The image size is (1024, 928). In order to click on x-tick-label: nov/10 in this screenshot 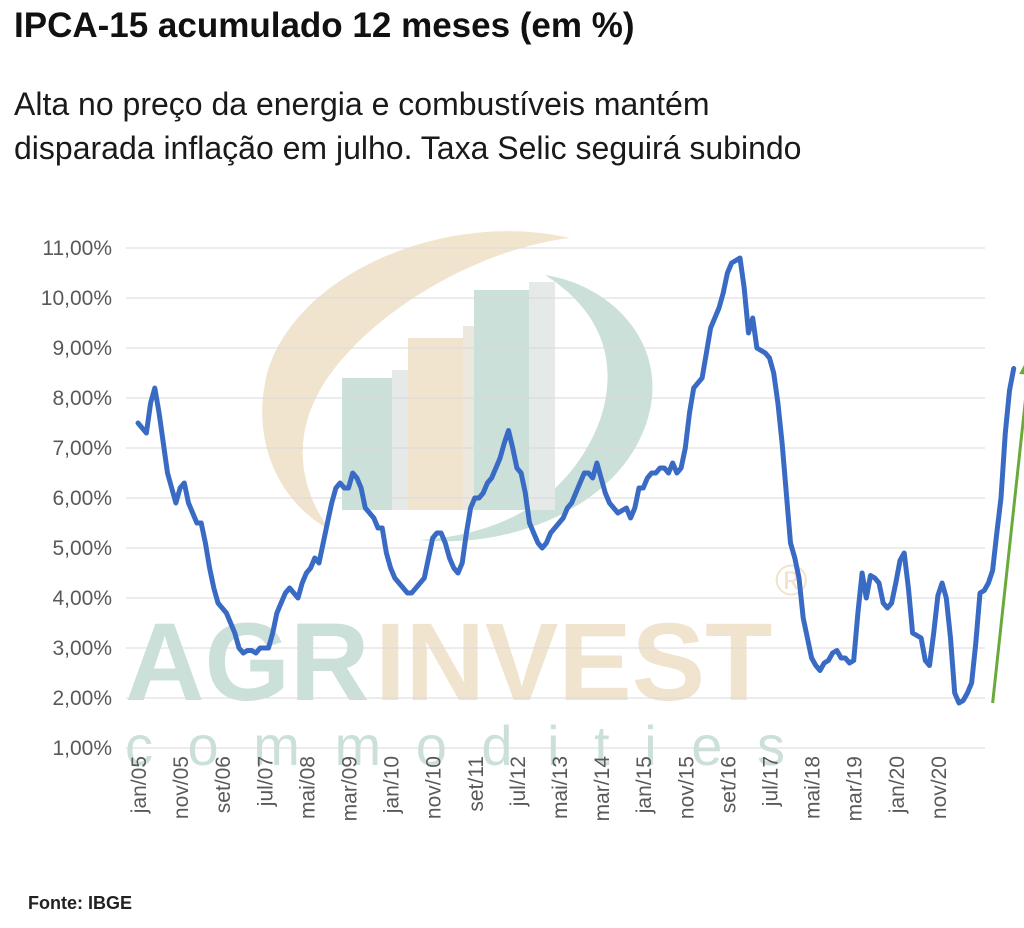, I will do `click(434, 787)`.